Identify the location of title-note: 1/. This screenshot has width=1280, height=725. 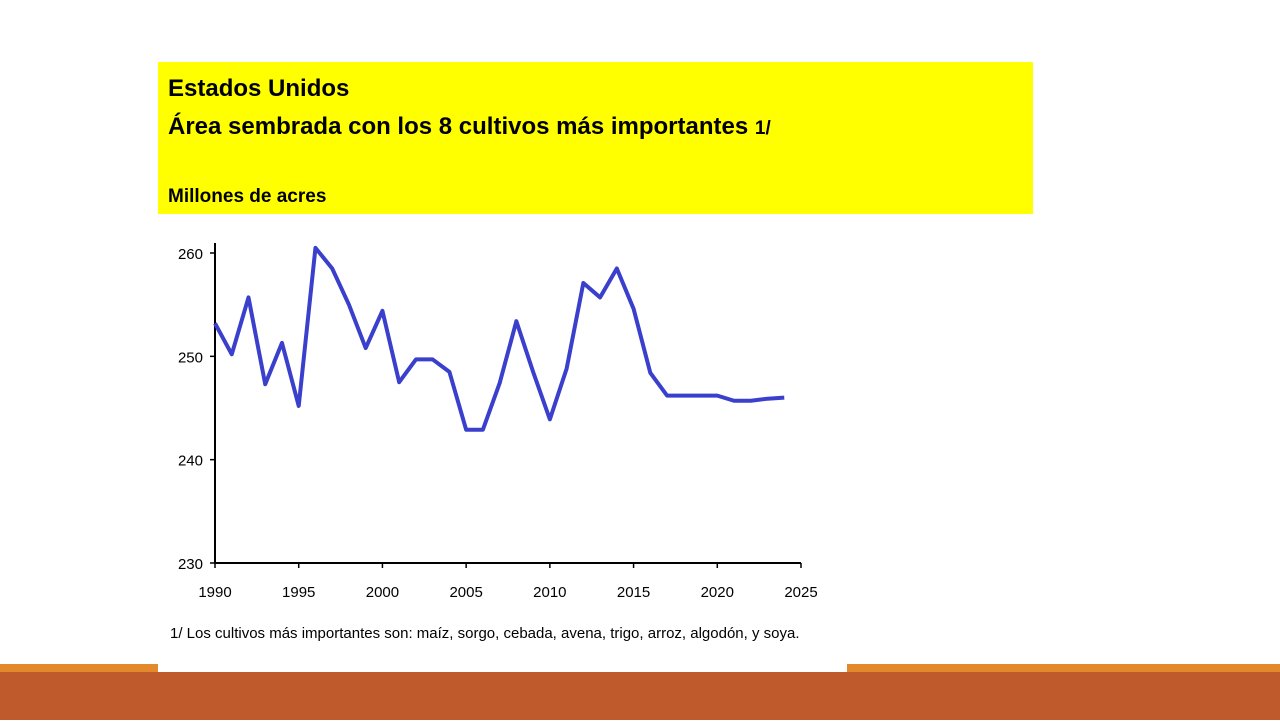
(763, 128).